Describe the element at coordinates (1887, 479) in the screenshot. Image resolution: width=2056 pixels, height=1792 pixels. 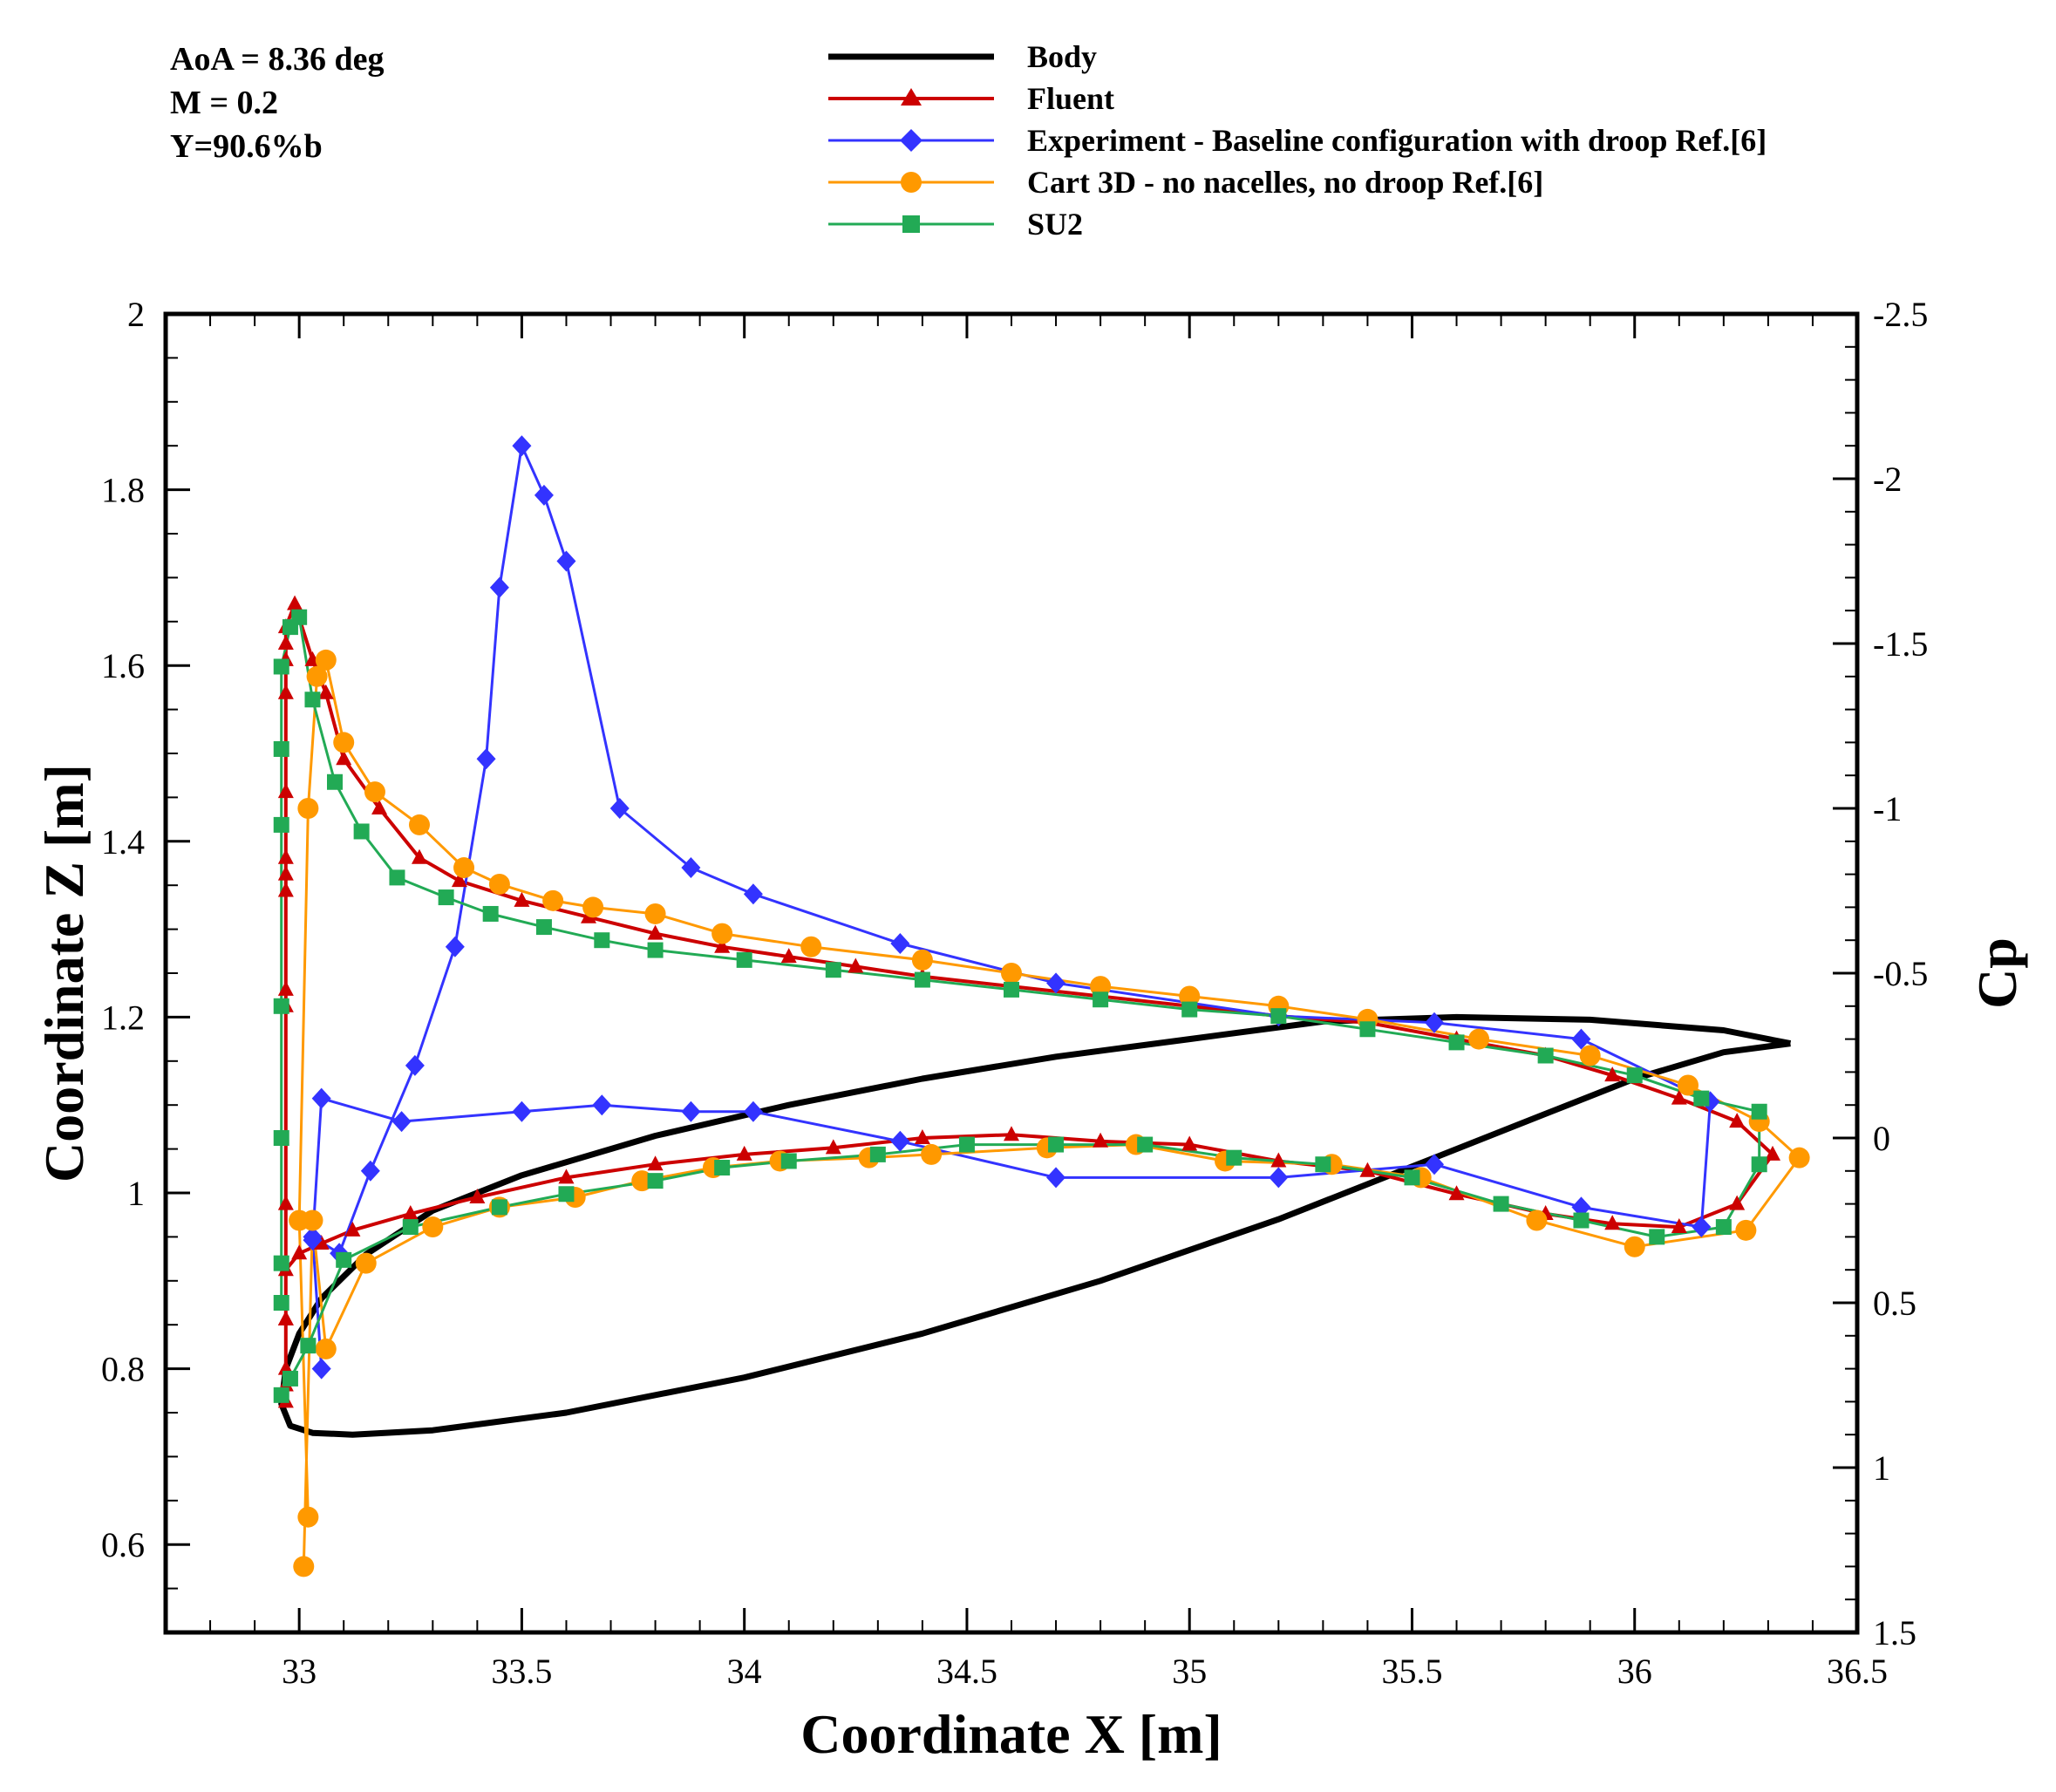
I see `y2-tick-label: -2` at that location.